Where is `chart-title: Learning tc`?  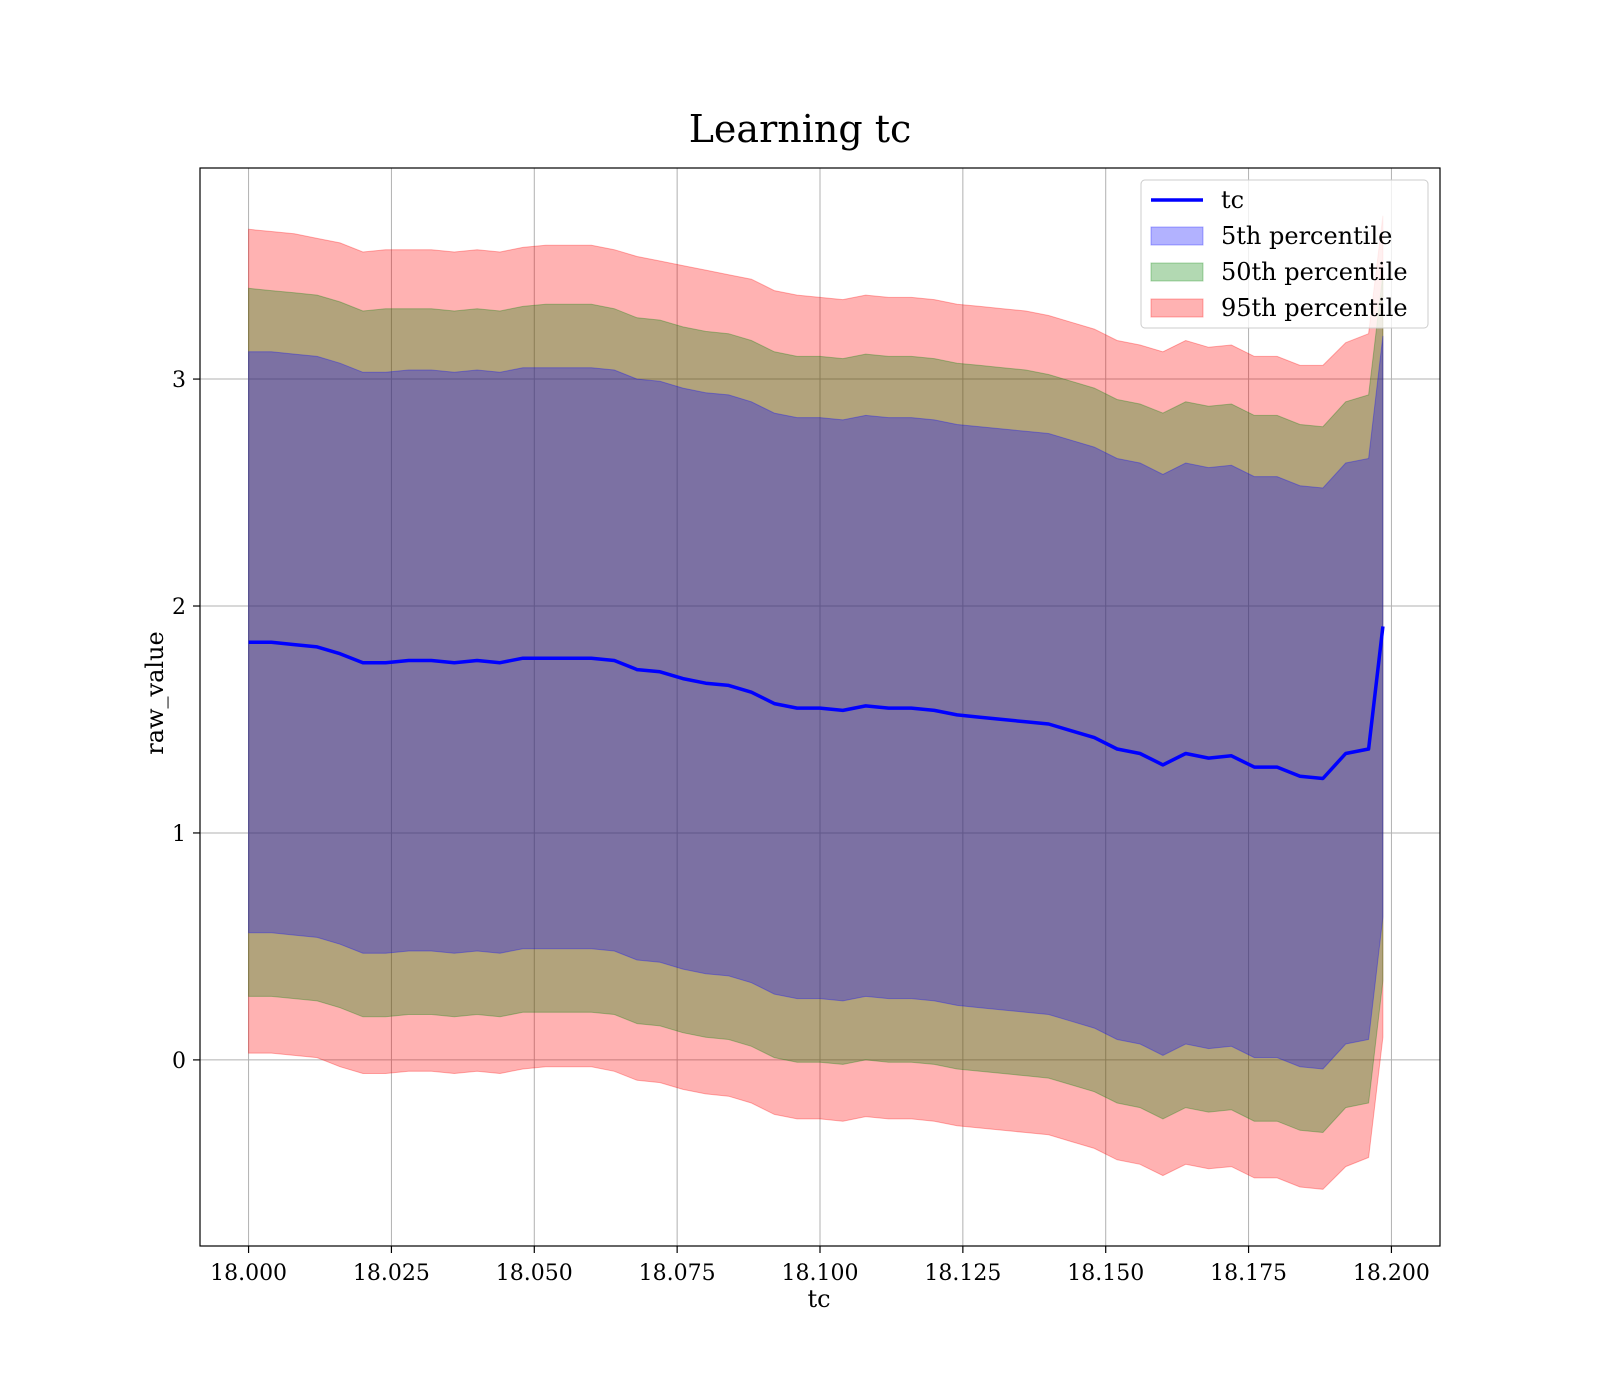
chart-title: Learning tc is located at coordinates (800, 129).